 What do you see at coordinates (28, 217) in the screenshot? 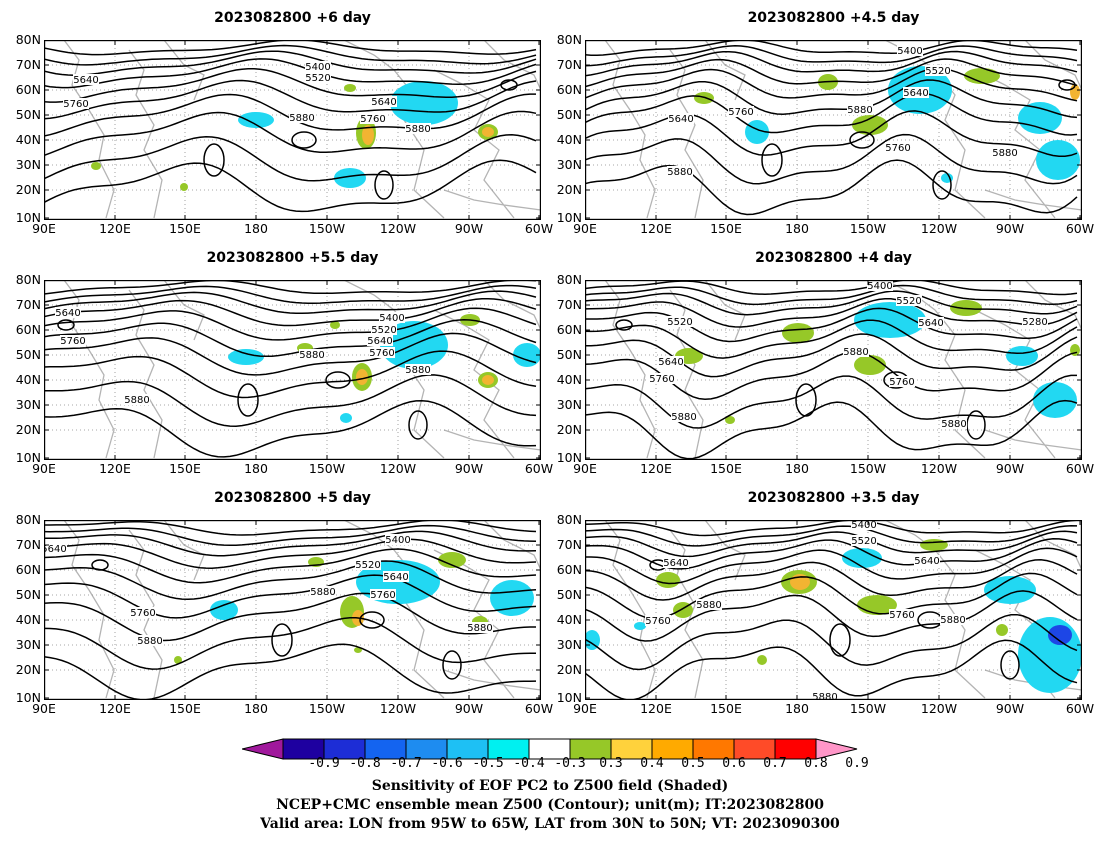
I see `lat-label: 10N` at bounding box center [28, 217].